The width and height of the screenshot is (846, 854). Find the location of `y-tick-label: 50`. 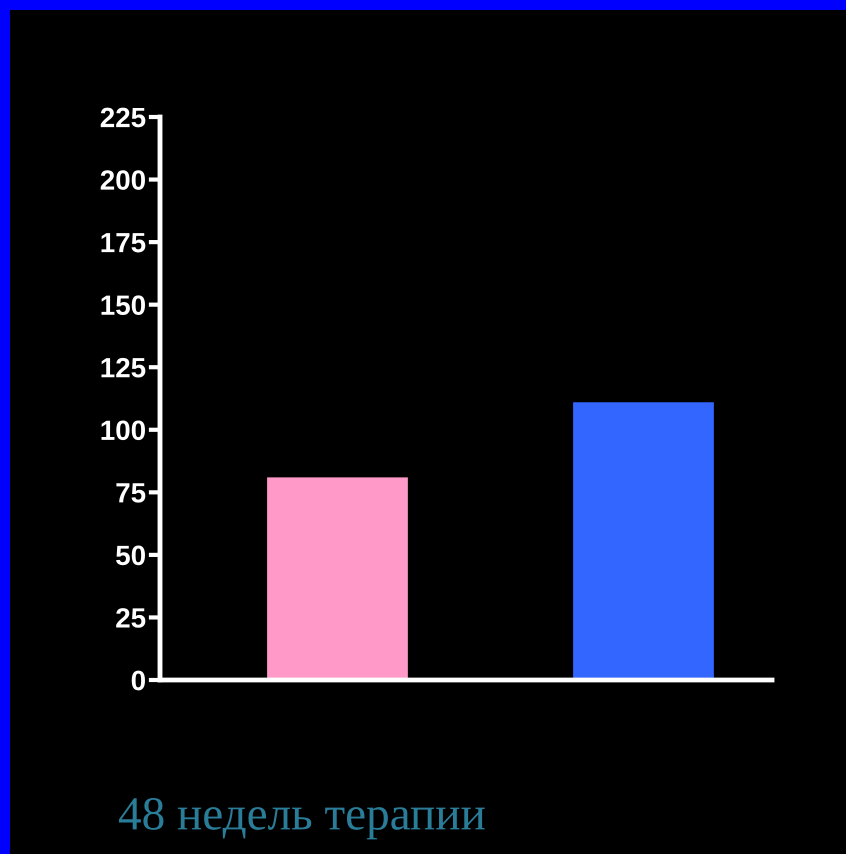

y-tick-label: 50 is located at coordinates (130, 556).